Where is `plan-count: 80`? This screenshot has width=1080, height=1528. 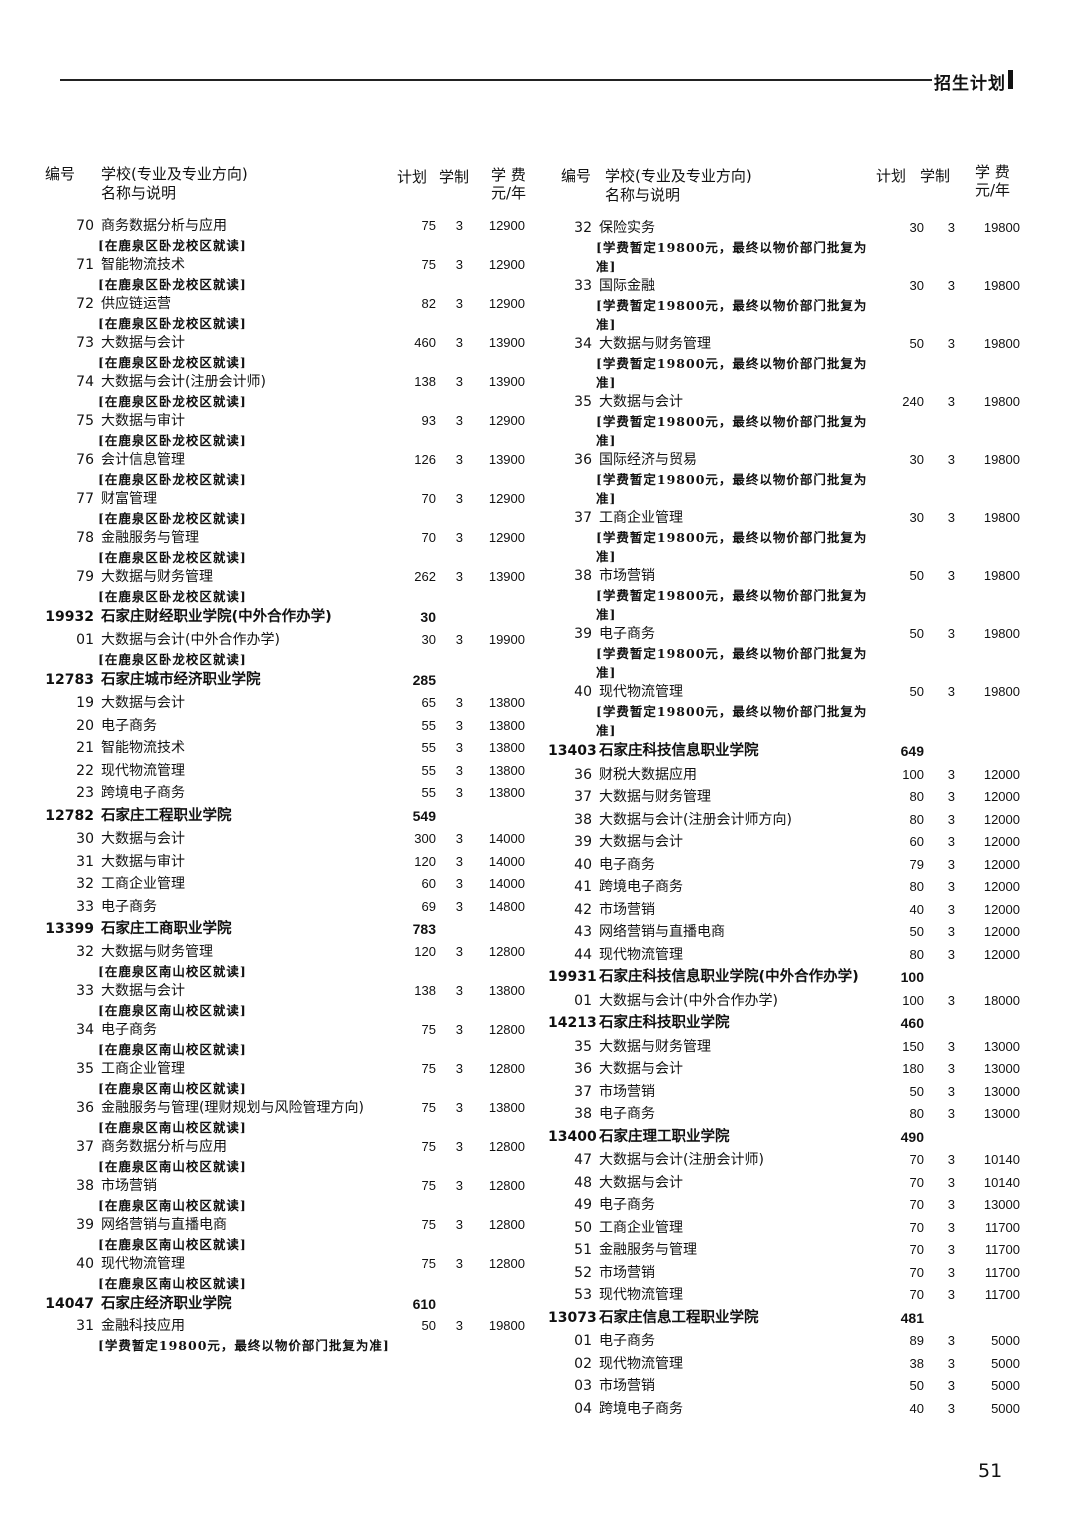 plan-count: 80 is located at coordinates (916, 819).